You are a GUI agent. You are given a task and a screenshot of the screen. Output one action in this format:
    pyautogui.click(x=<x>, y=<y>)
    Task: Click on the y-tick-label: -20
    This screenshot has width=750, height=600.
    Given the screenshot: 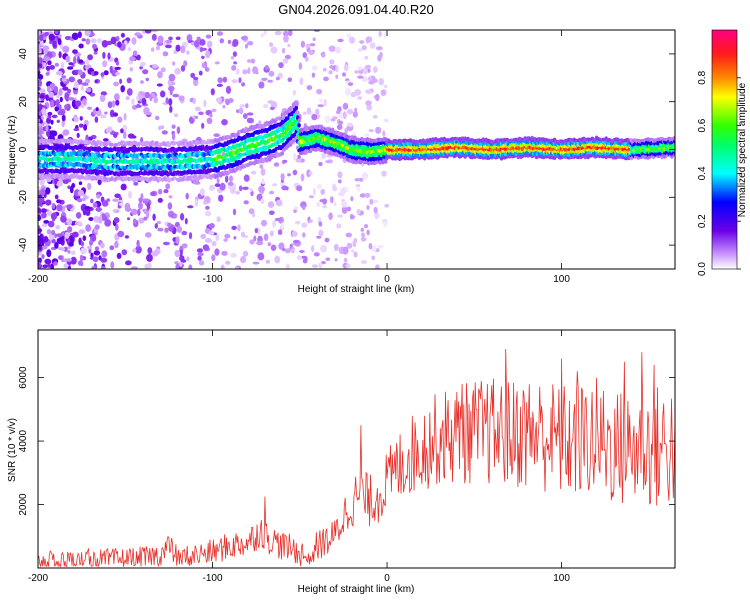 What is the action you would take?
    pyautogui.click(x=23, y=197)
    